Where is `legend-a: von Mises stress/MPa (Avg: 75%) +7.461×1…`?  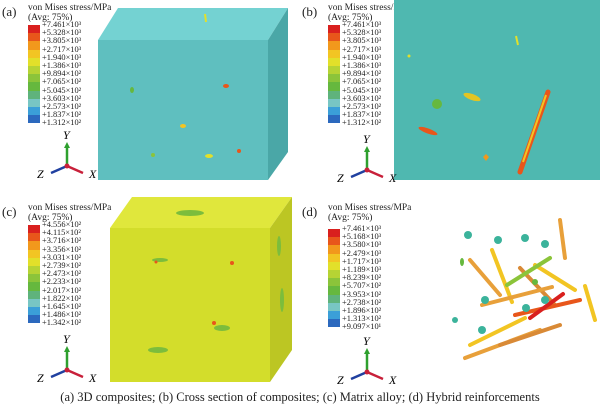 legend-a: von Mises stress/MPa (Avg: 75%) +7.461×1… is located at coordinates (83, 65).